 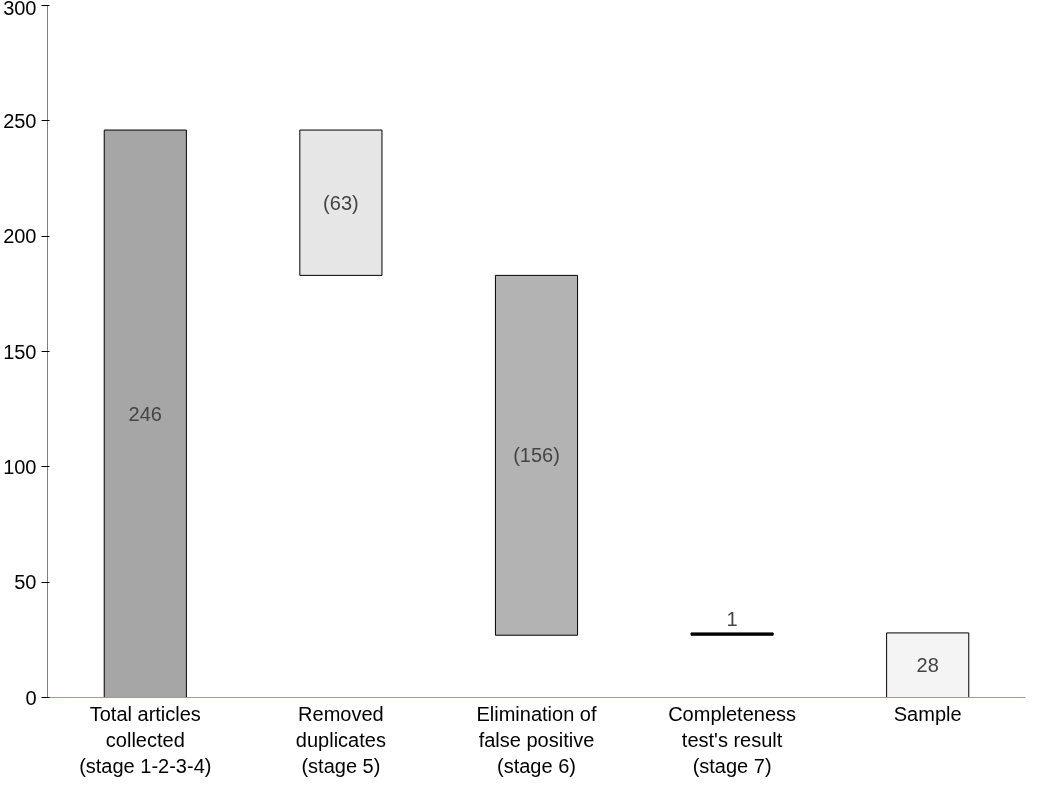 What do you see at coordinates (340, 740) in the screenshot?
I see `x-tick-label: Removed duplicates (stage 5)` at bounding box center [340, 740].